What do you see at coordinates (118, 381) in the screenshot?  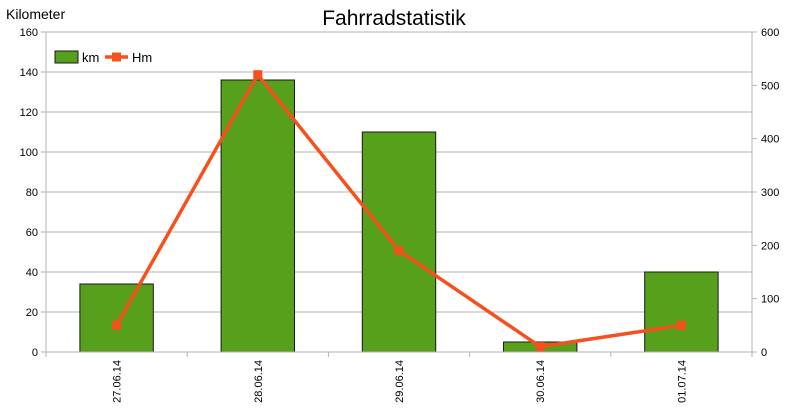 I see `category-label: 27.06.14` at bounding box center [118, 381].